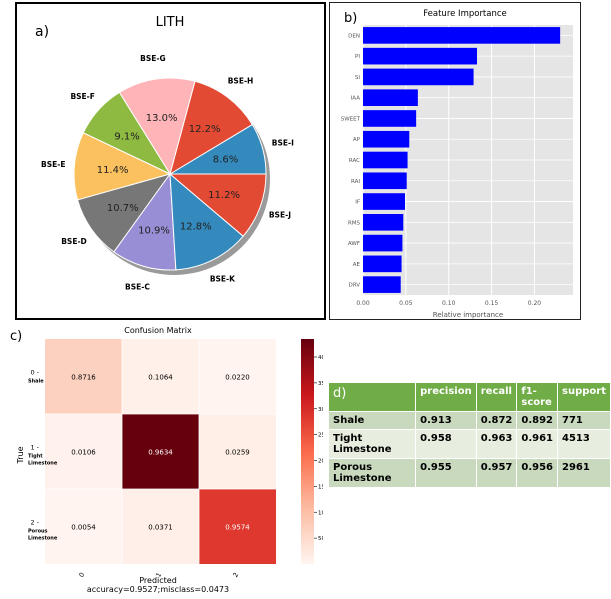 The height and width of the screenshot is (599, 611). I want to click on y-category-label: AP, so click(357, 140).